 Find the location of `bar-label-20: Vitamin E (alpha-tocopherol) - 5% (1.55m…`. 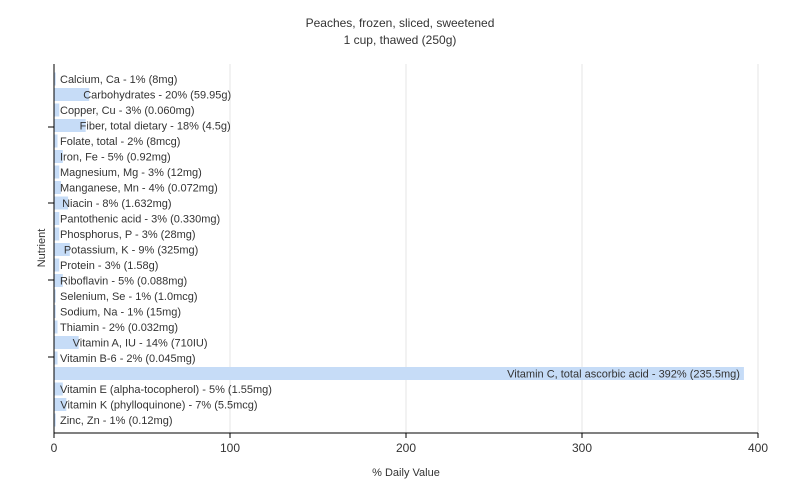

bar-label-20: Vitamin E (alpha-tocopherol) - 5% (1.55m… is located at coordinates (166, 390).